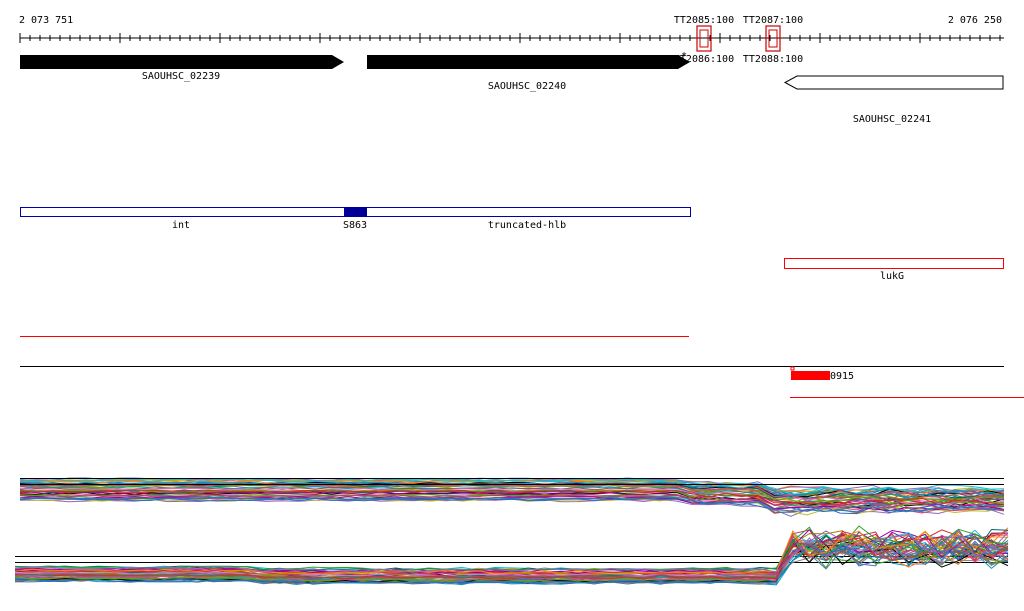  I want to click on ruler-end-label: 2 076 250, so click(975, 20).